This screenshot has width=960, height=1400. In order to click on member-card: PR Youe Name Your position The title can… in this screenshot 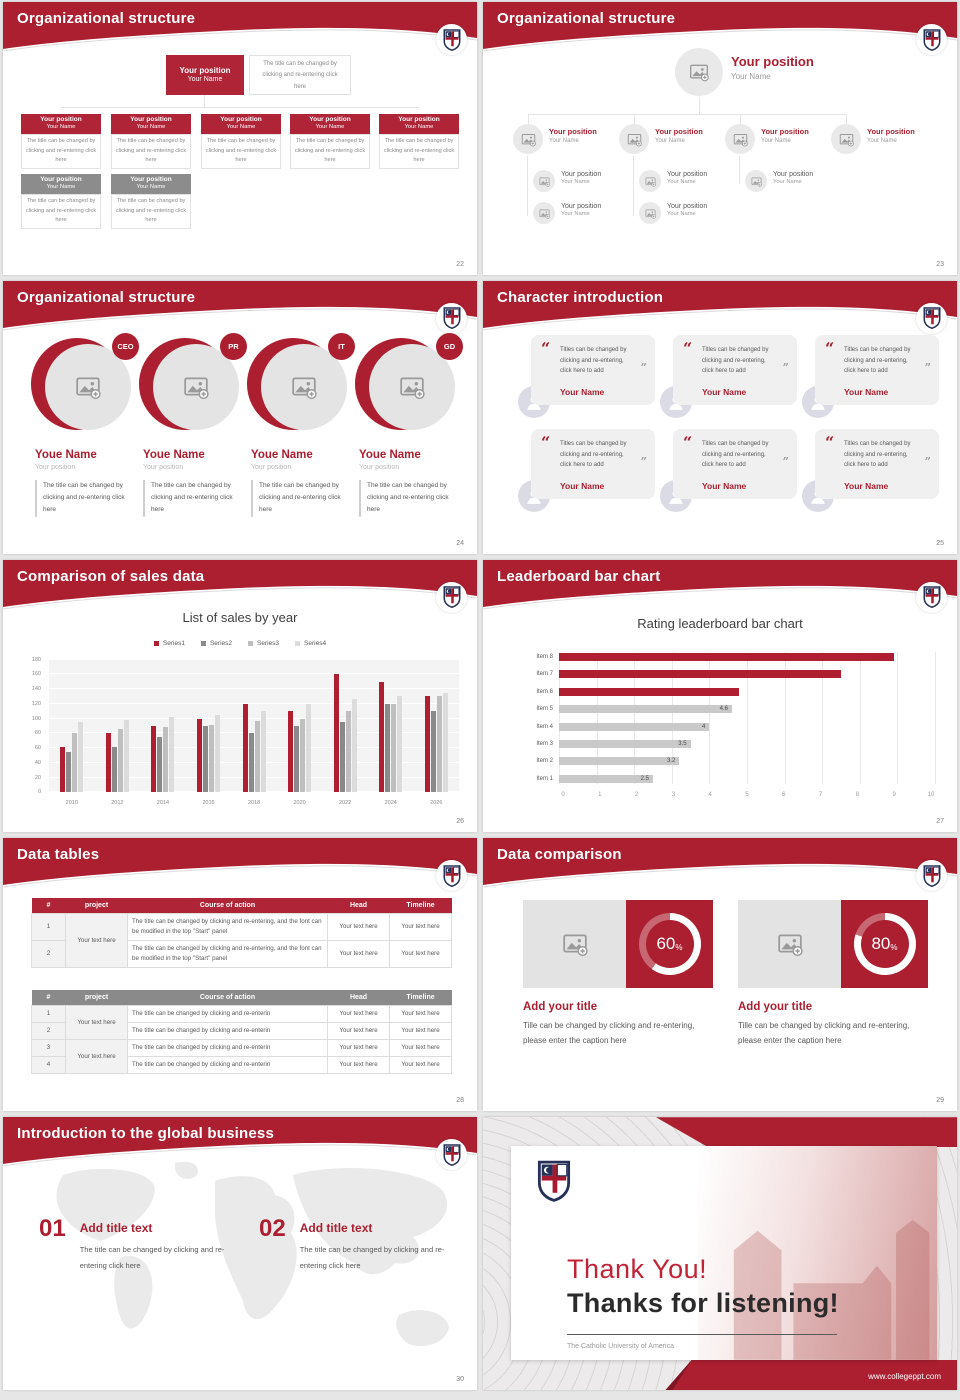, I will do `click(193, 424)`.